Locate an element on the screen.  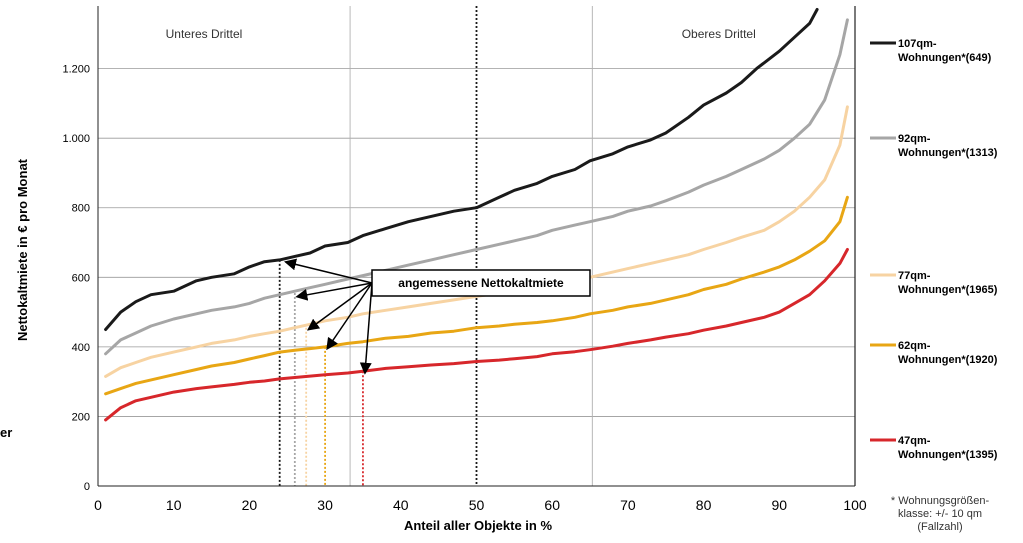
legend-label-line1: 47qm- is located at coordinates (914, 441).